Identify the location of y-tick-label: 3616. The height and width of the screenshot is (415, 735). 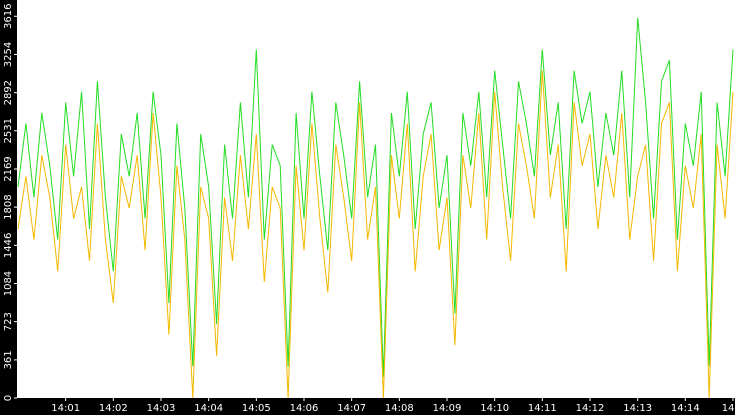
(8, 16).